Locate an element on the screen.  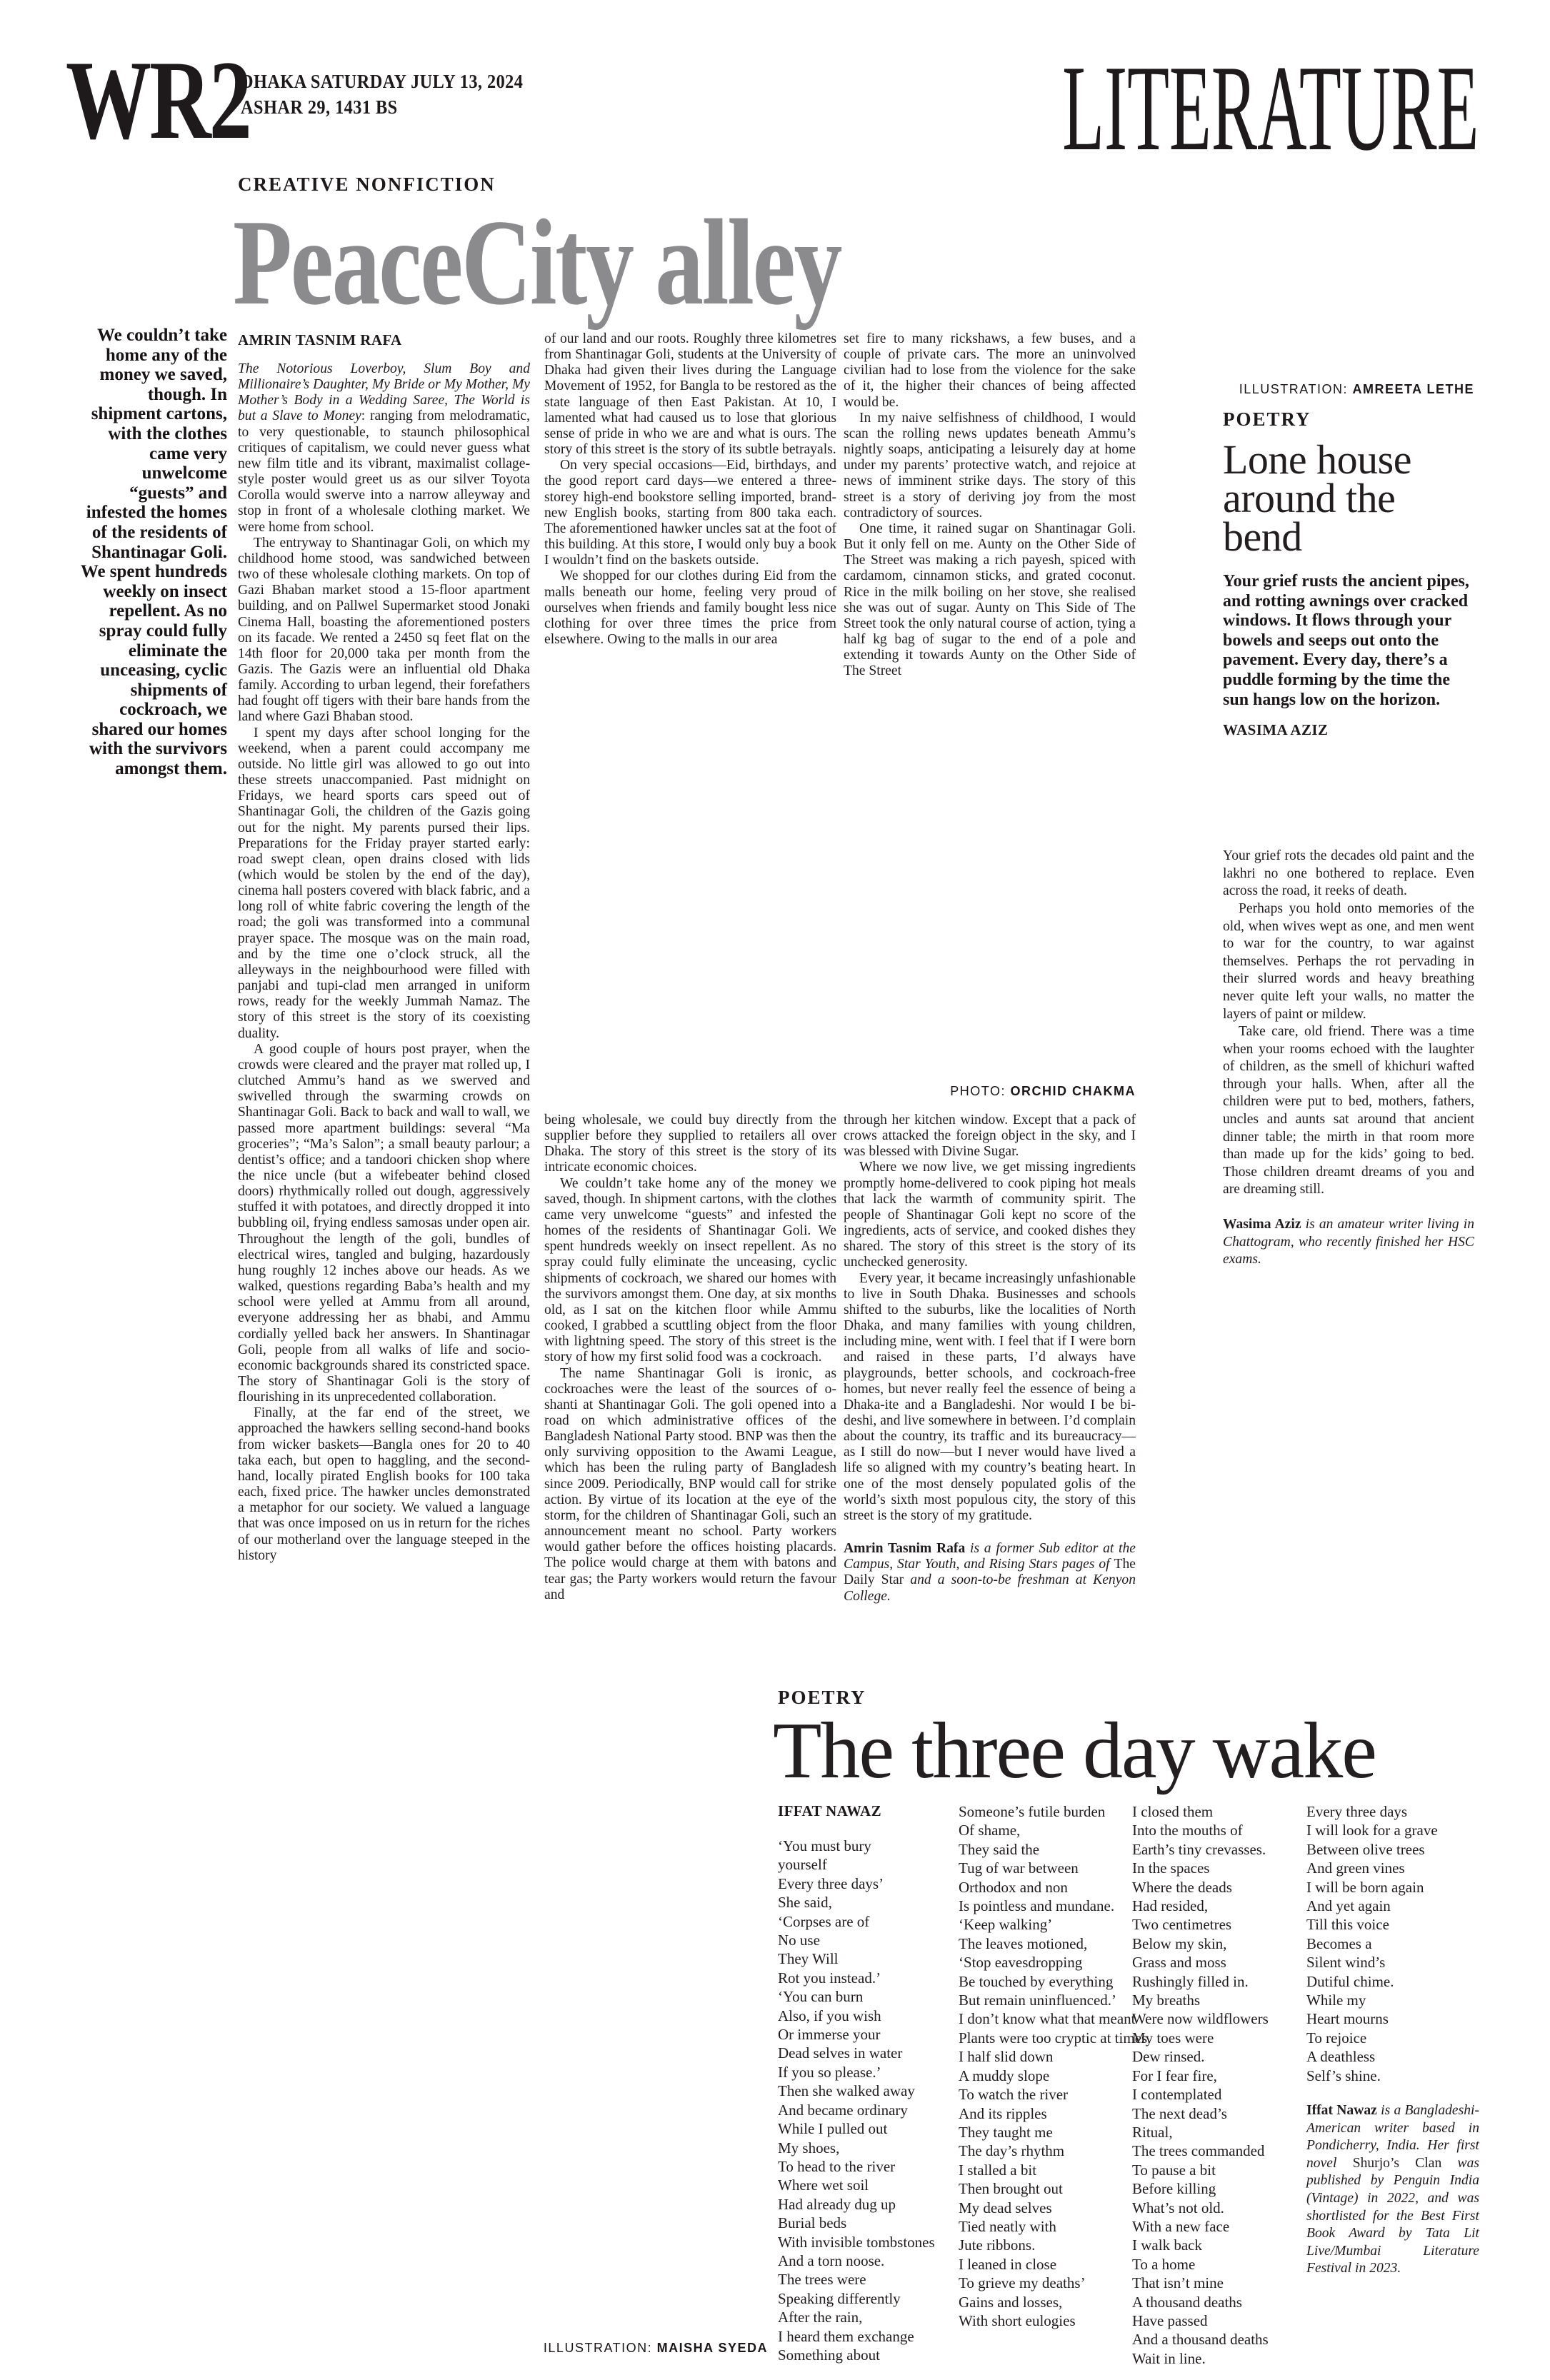
poem-line: Rot you instead.’ is located at coordinates (829, 1978).